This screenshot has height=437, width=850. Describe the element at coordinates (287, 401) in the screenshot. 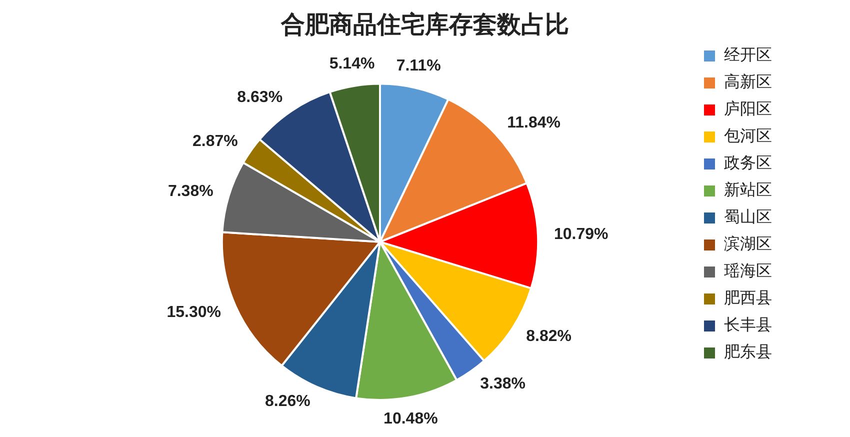

I see `data-label: 8.26%` at that location.